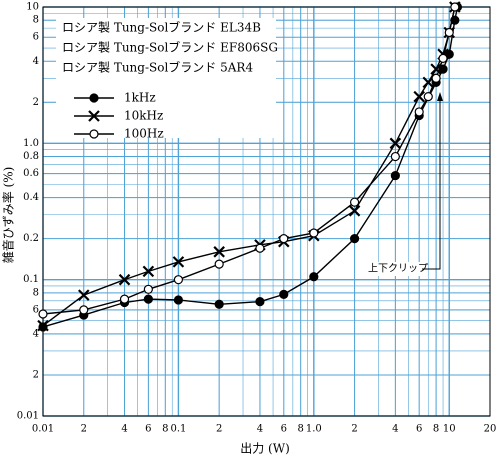 The width and height of the screenshot is (500, 459). I want to click on x-tick-label: 0.01, so click(43, 429).